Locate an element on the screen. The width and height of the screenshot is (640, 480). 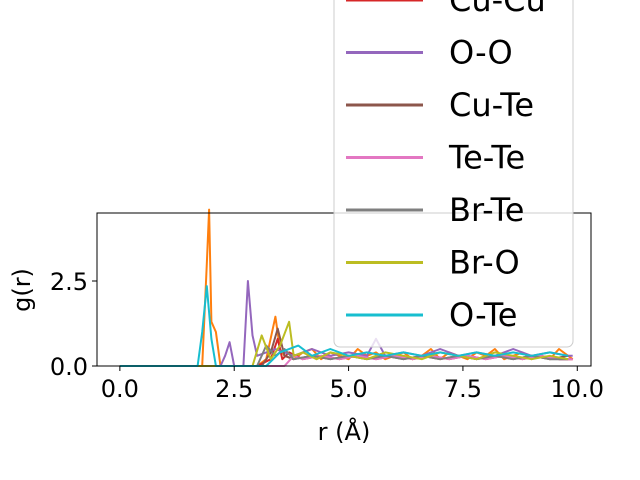
x-tick-label: 2.5 is located at coordinates (234, 389).